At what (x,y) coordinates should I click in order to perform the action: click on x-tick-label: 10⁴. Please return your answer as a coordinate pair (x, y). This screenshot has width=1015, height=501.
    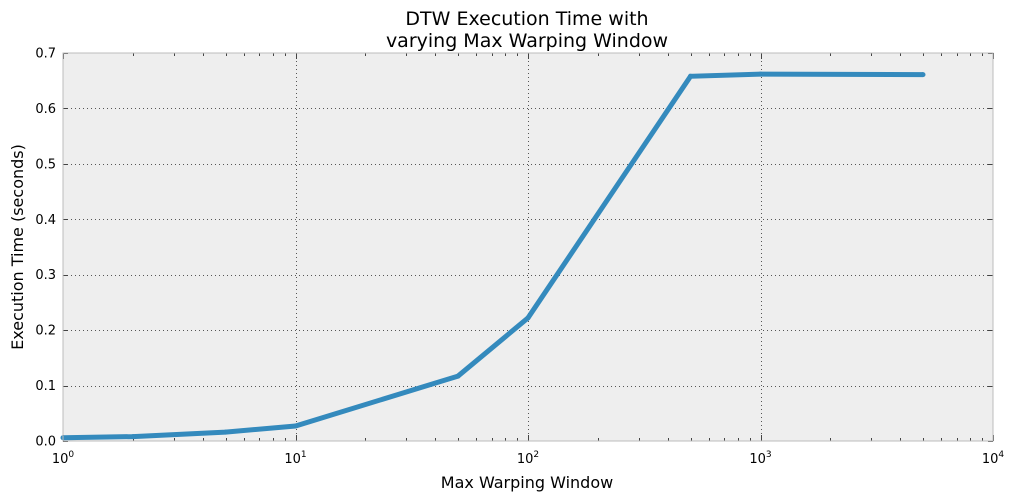
    Looking at the image, I should click on (993, 458).